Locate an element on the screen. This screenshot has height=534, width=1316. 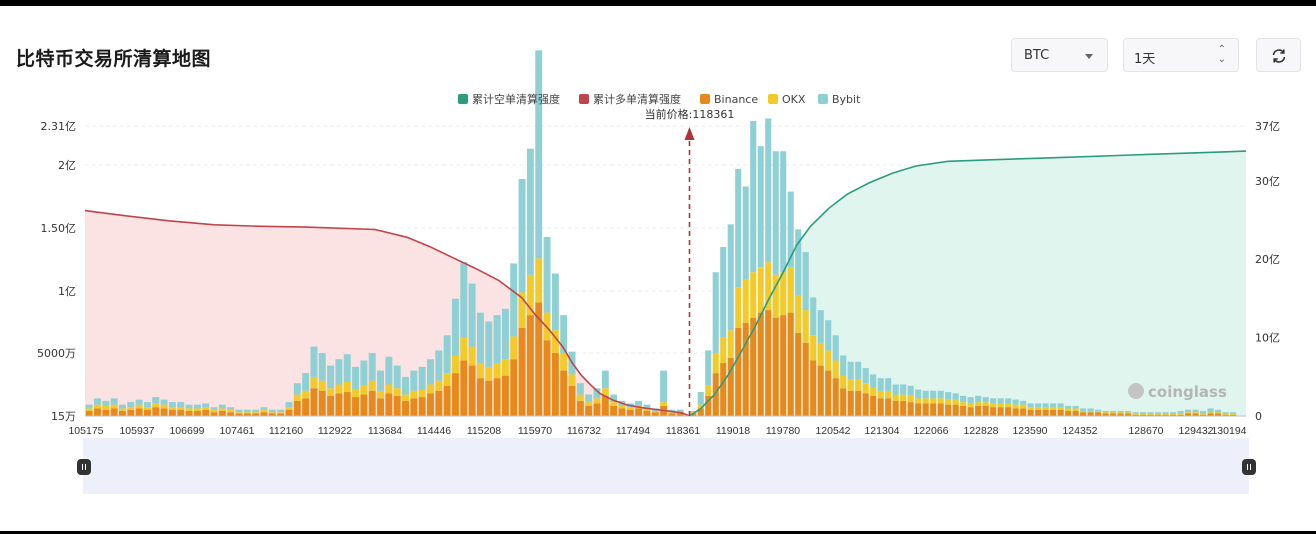
zoom-slider-track is located at coordinates (666, 466).